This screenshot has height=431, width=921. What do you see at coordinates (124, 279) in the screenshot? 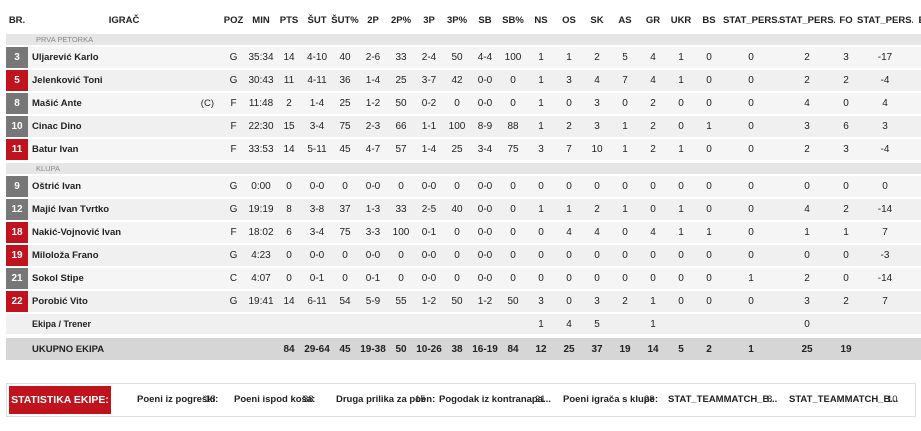
I see `player-name: Sokol Stipe` at bounding box center [124, 279].